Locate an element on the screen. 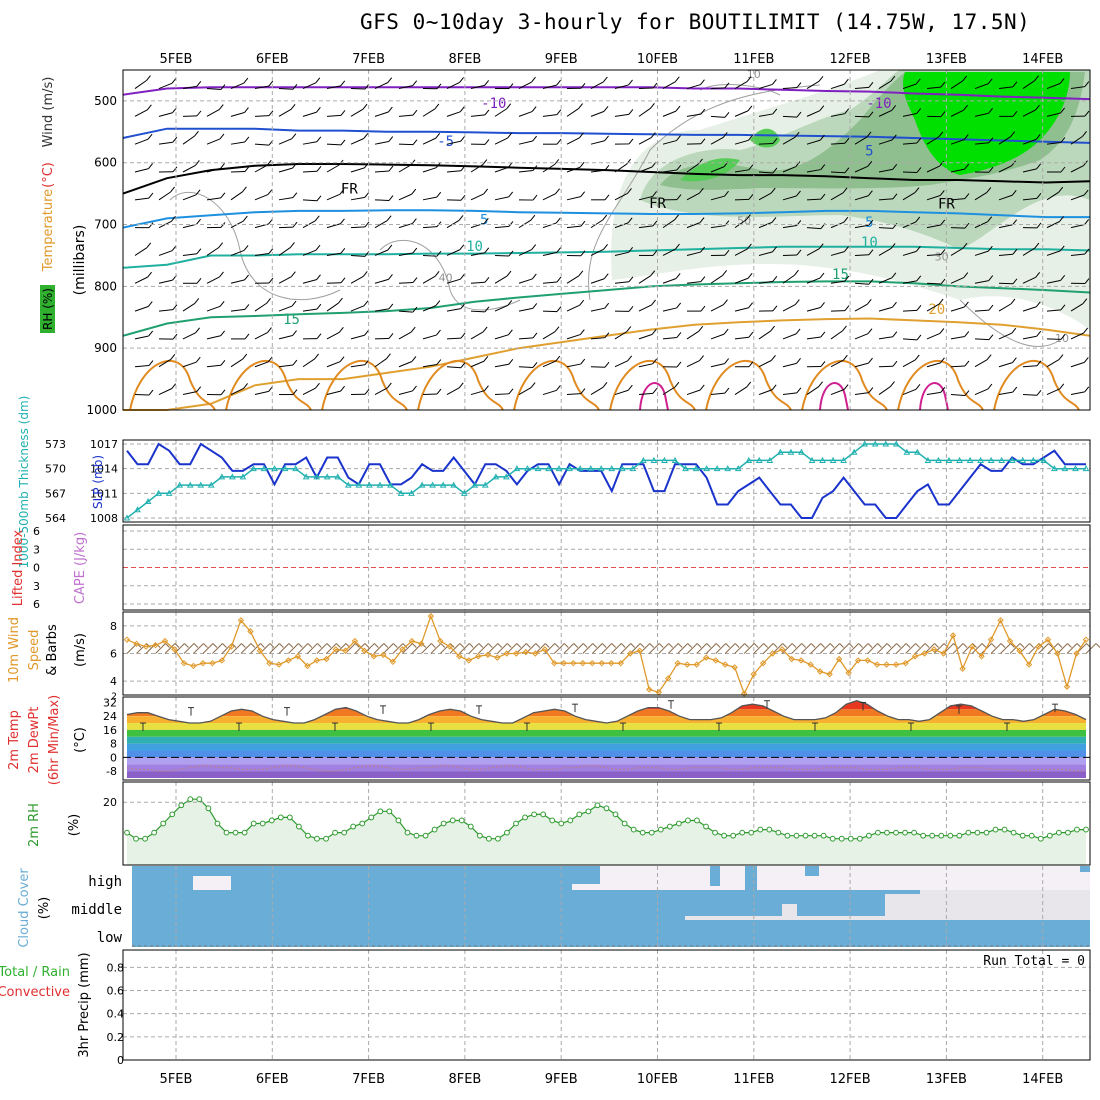 This screenshot has height=1100, width=1100. date-label-top: 12FEB is located at coordinates (850, 59).